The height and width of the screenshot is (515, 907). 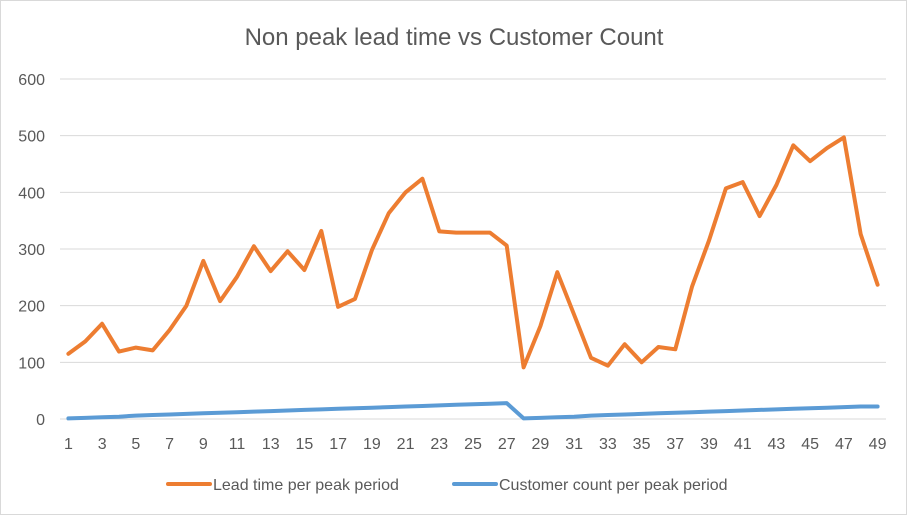 I want to click on x-tick-label: 33, so click(x=608, y=444).